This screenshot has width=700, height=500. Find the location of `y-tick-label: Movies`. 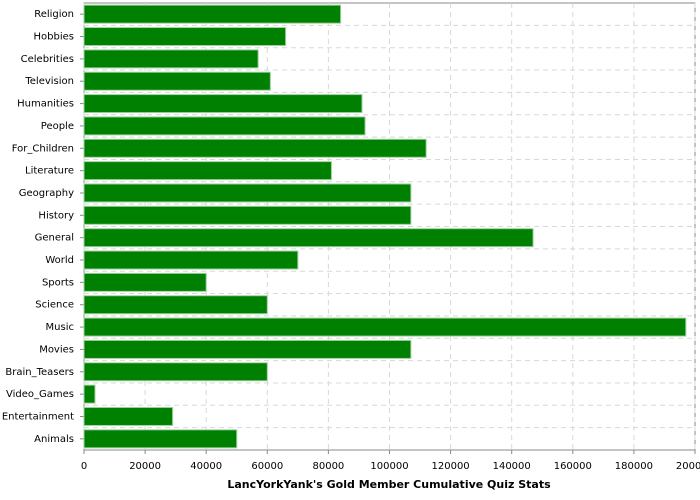

y-tick-label: Movies is located at coordinates (56, 349).